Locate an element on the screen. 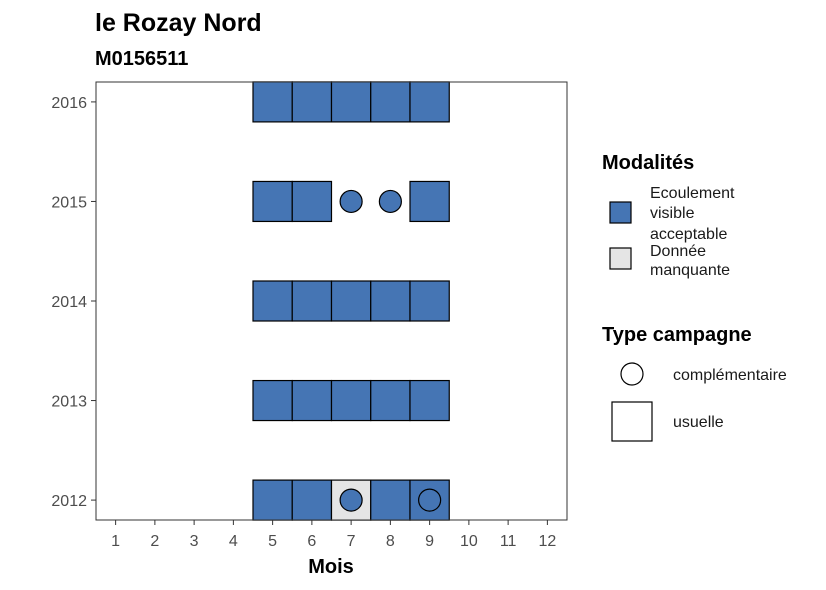  y-tick-label: 2016 is located at coordinates (69, 103).